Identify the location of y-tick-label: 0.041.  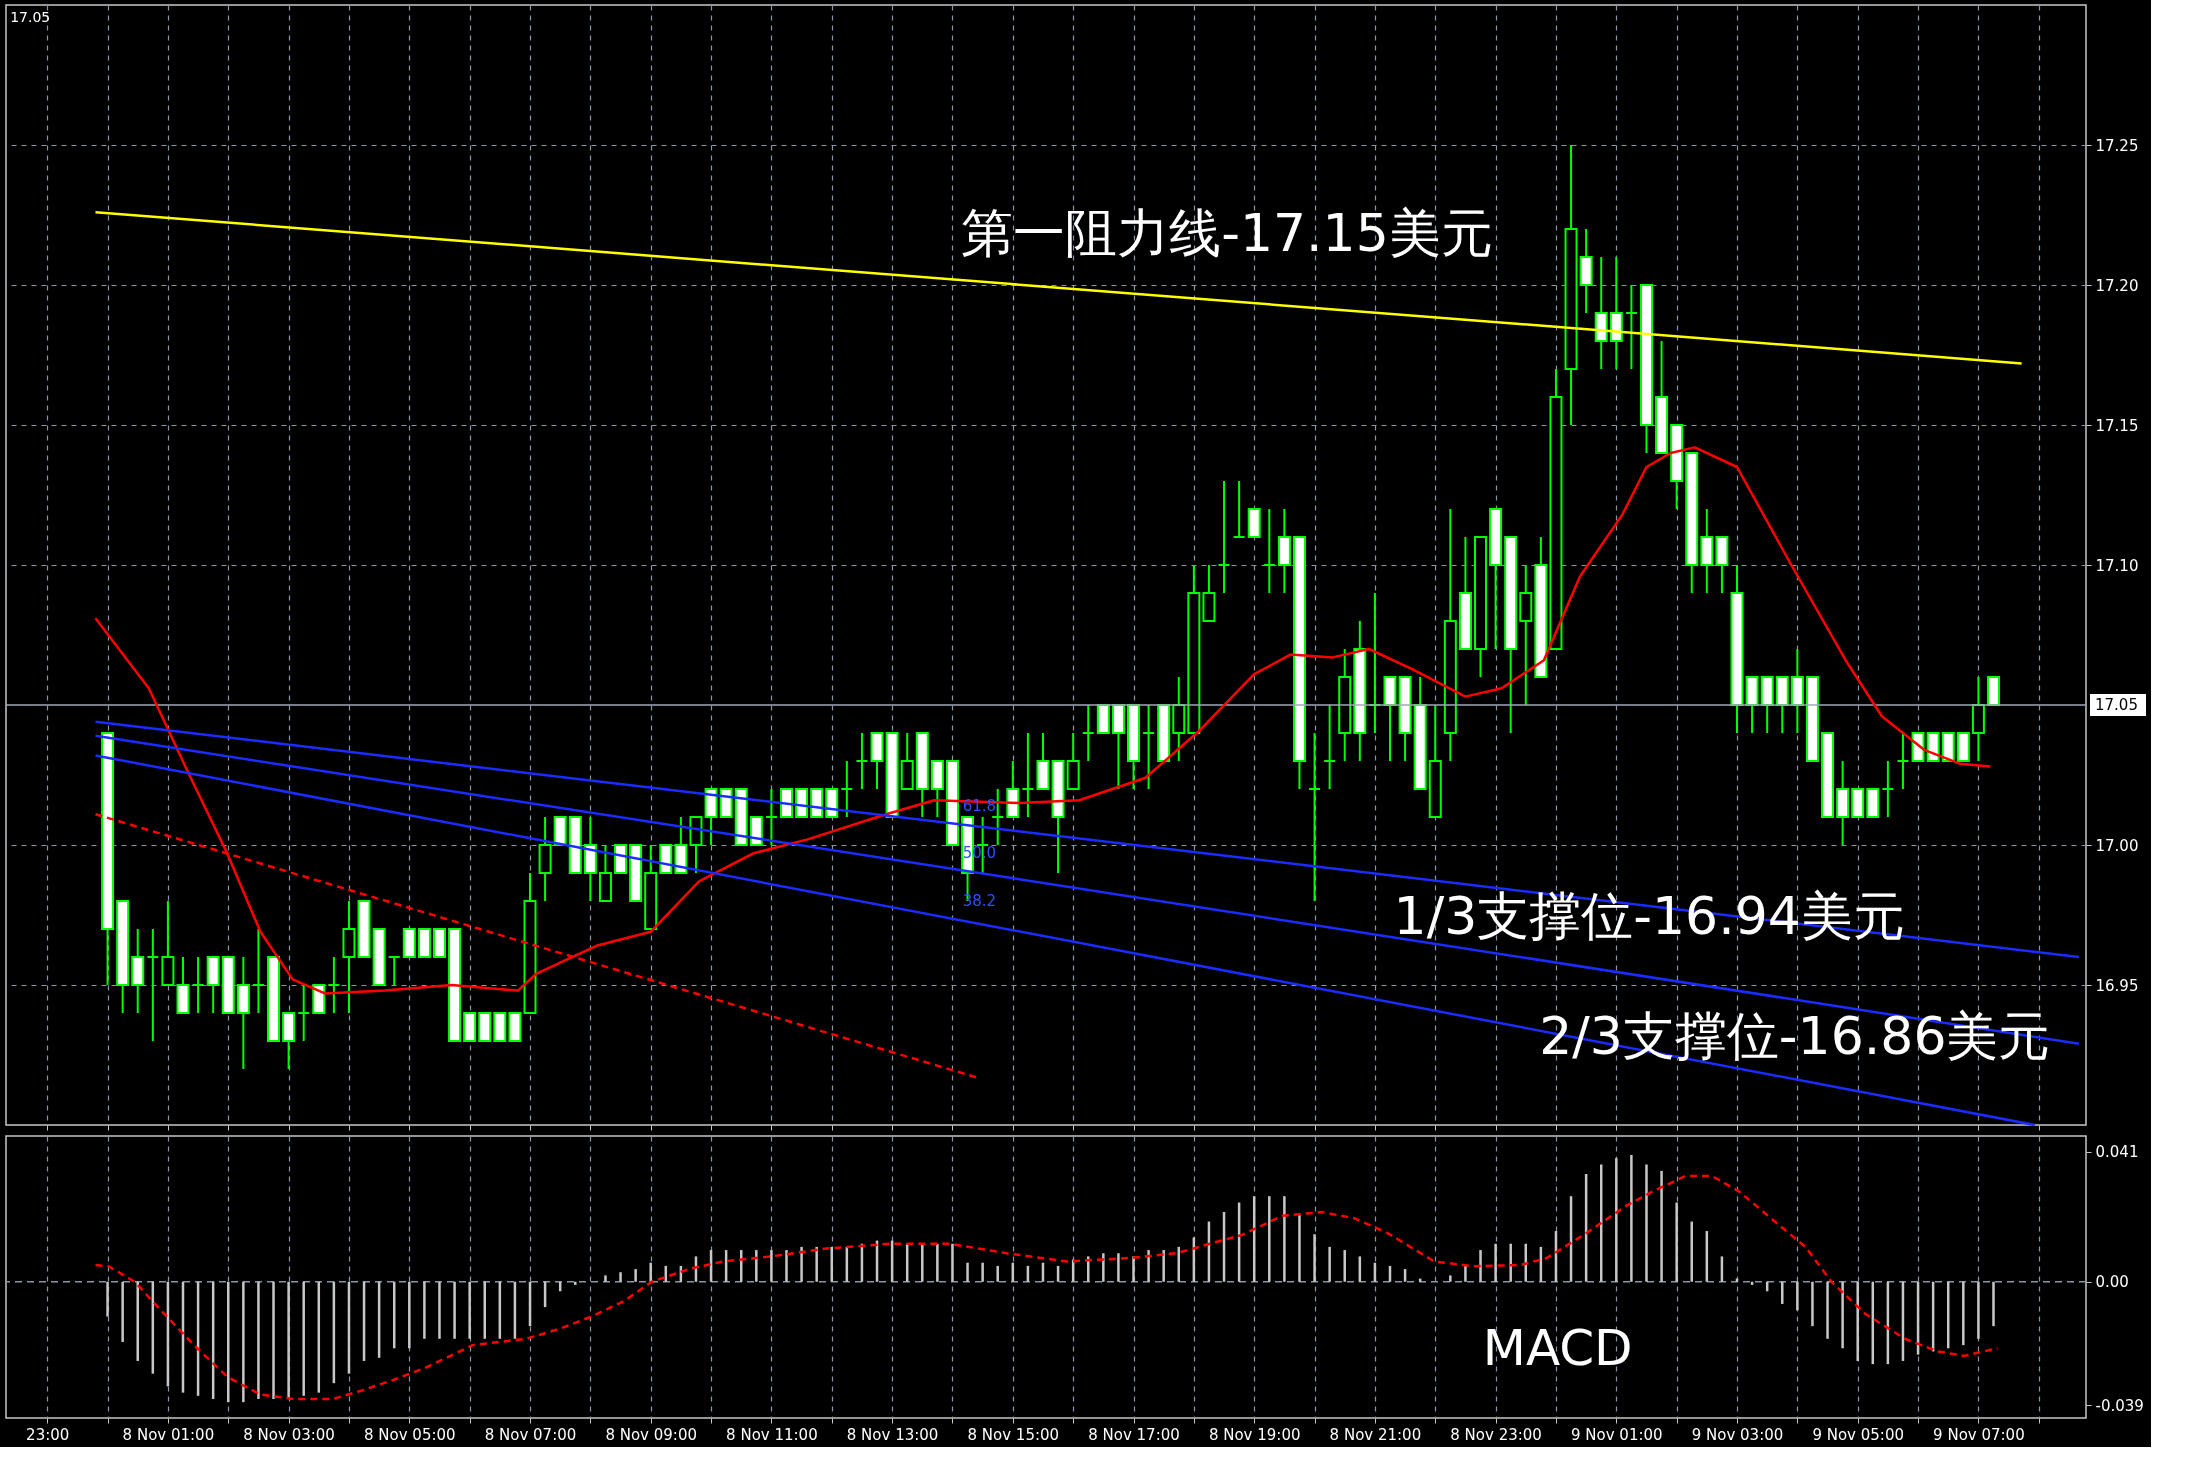
(2117, 1152).